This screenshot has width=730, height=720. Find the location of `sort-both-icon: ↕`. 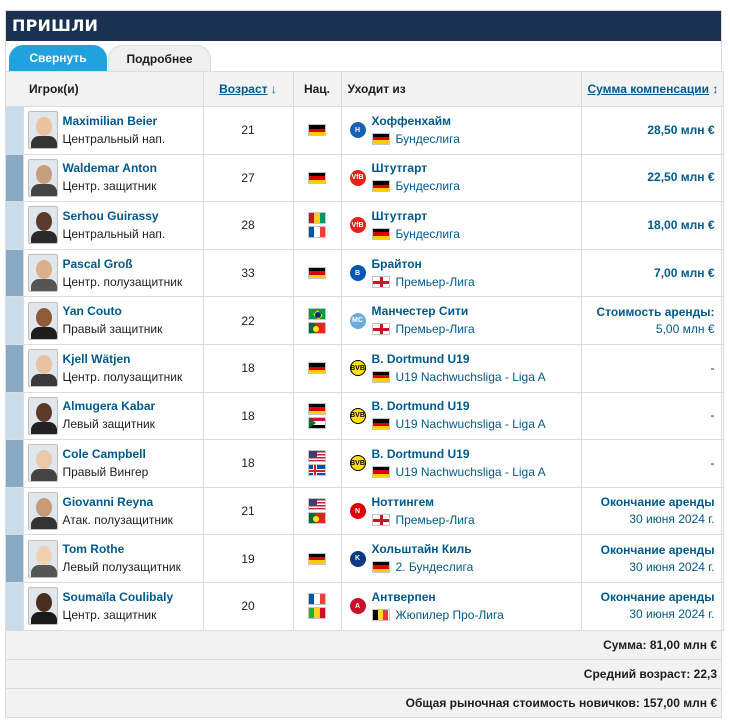

sort-both-icon: ↕ is located at coordinates (715, 89).